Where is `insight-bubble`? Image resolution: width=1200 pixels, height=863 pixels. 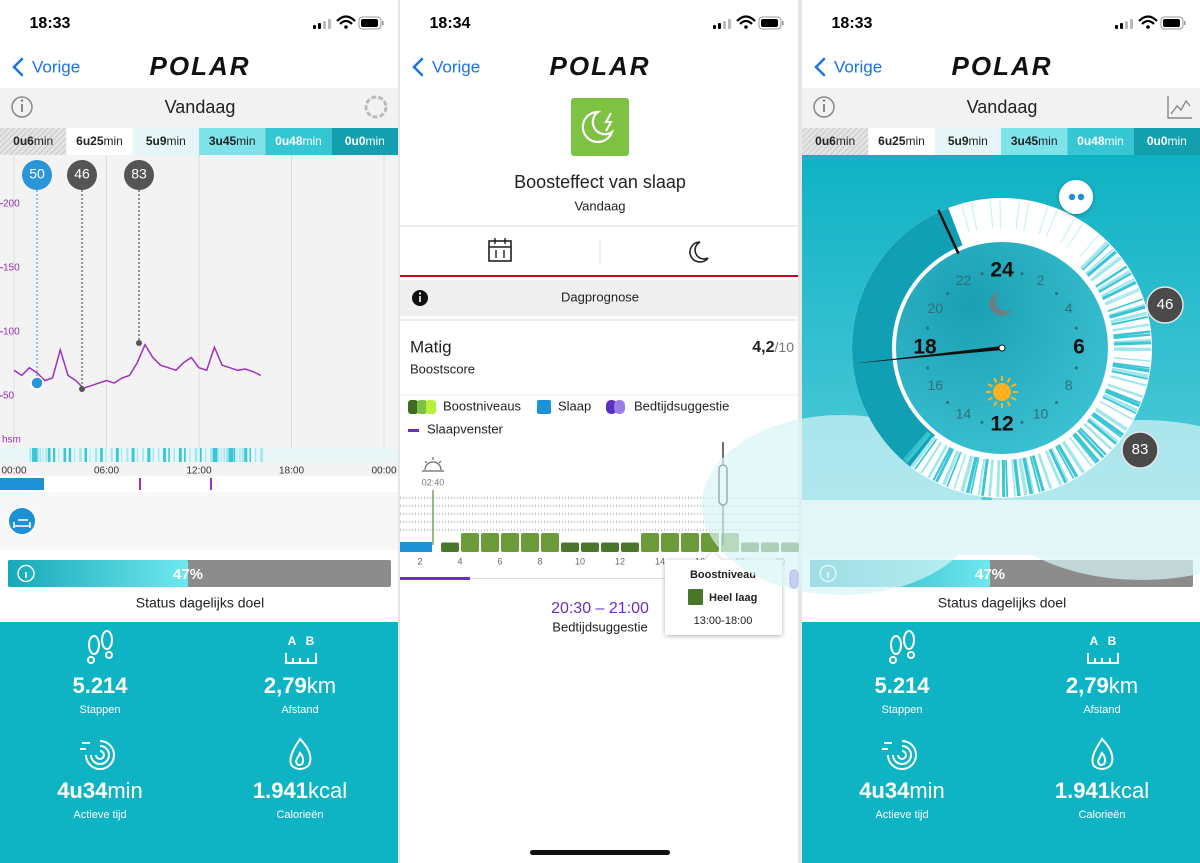 insight-bubble is located at coordinates (1076, 197).